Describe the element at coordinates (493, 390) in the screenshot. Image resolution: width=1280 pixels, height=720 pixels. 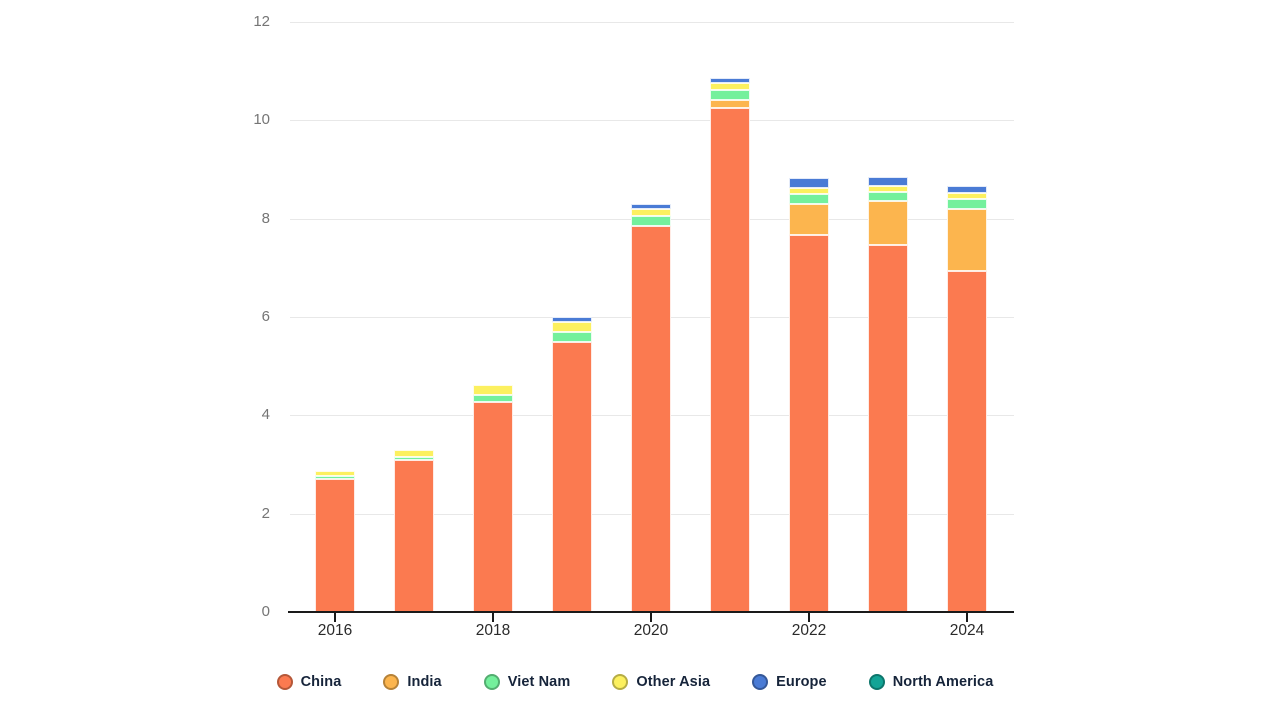
I see `bar-segment-other-asia-2018` at that location.